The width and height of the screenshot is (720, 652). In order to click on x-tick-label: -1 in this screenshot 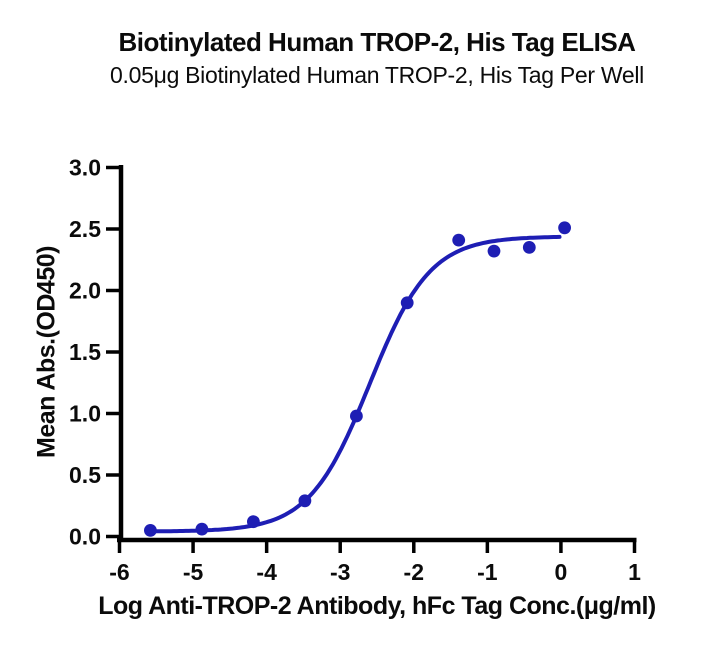, I will do `click(487, 572)`.